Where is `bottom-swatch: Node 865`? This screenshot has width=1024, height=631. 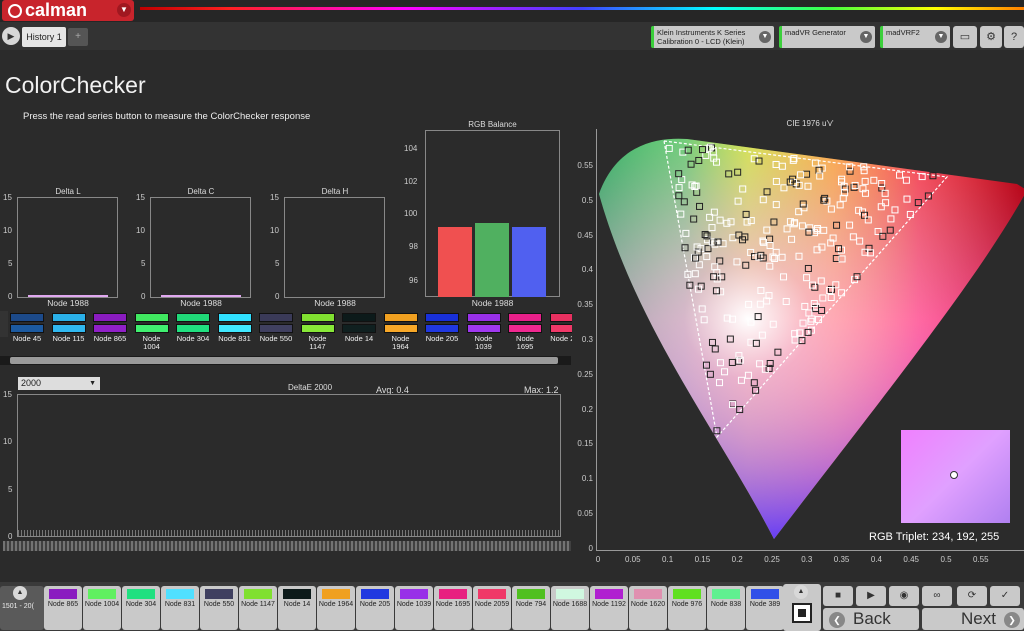
bottom-swatch: Node 865 is located at coordinates (63, 608).